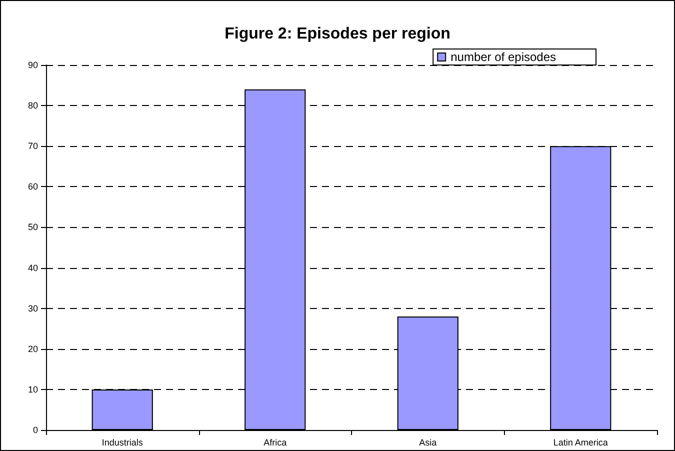 Image resolution: width=675 pixels, height=451 pixels. I want to click on legend-label: number of episodes, so click(503, 57).